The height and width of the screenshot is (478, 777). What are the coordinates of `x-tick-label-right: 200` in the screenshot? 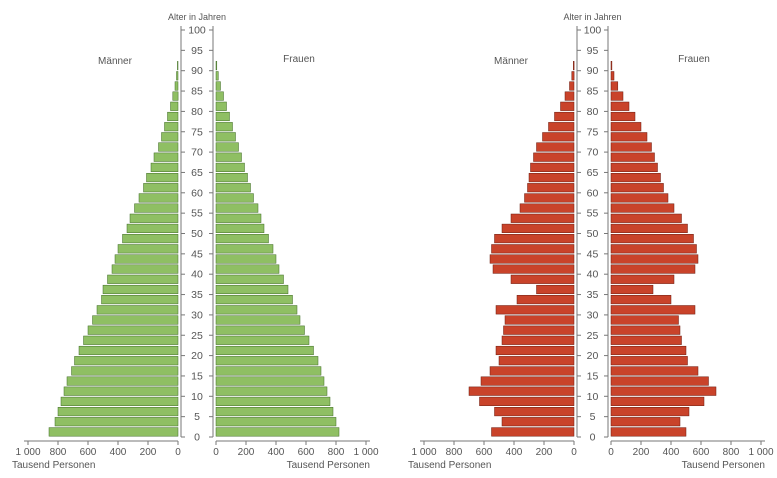 It's located at (246, 452).